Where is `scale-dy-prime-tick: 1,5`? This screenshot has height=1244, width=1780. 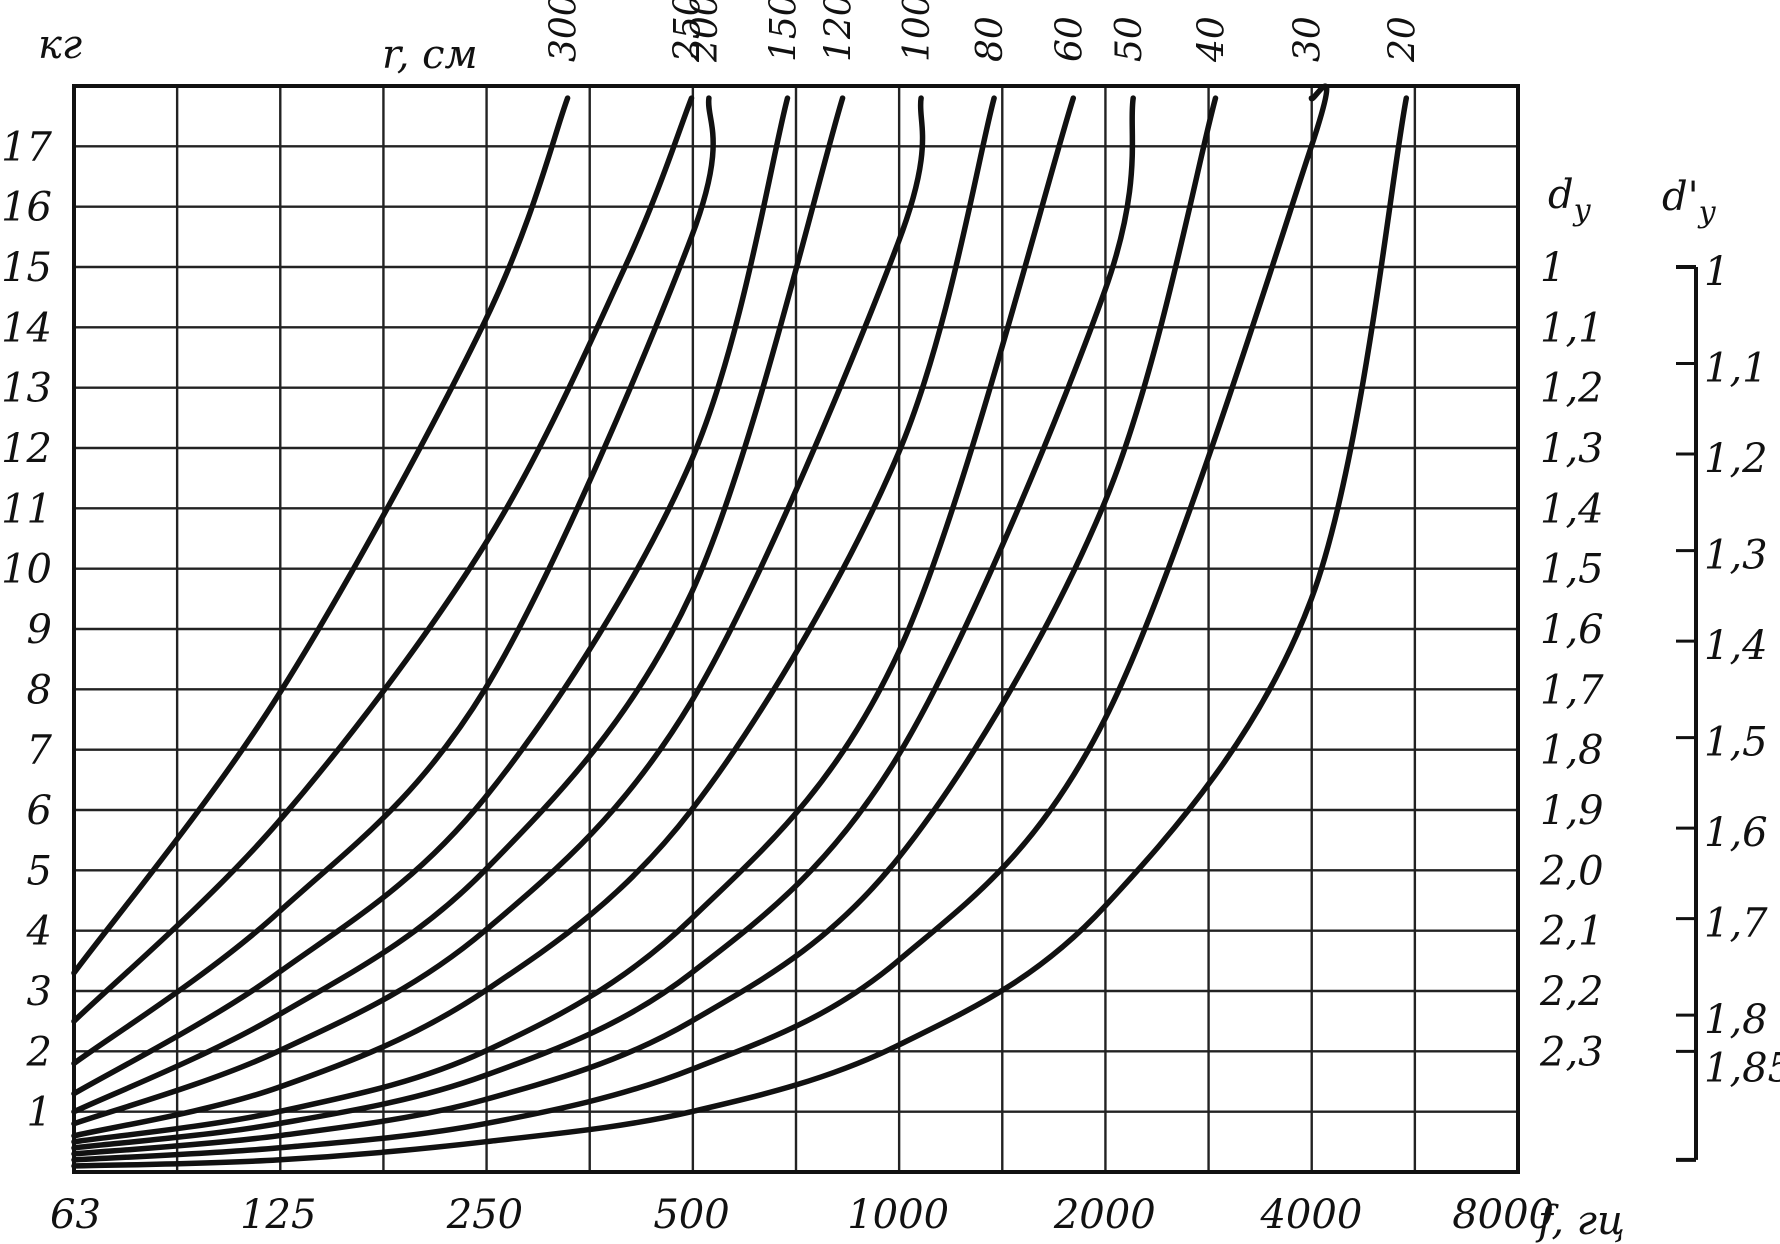
scale-dy-prime-tick: 1,5 is located at coordinates (1736, 743).